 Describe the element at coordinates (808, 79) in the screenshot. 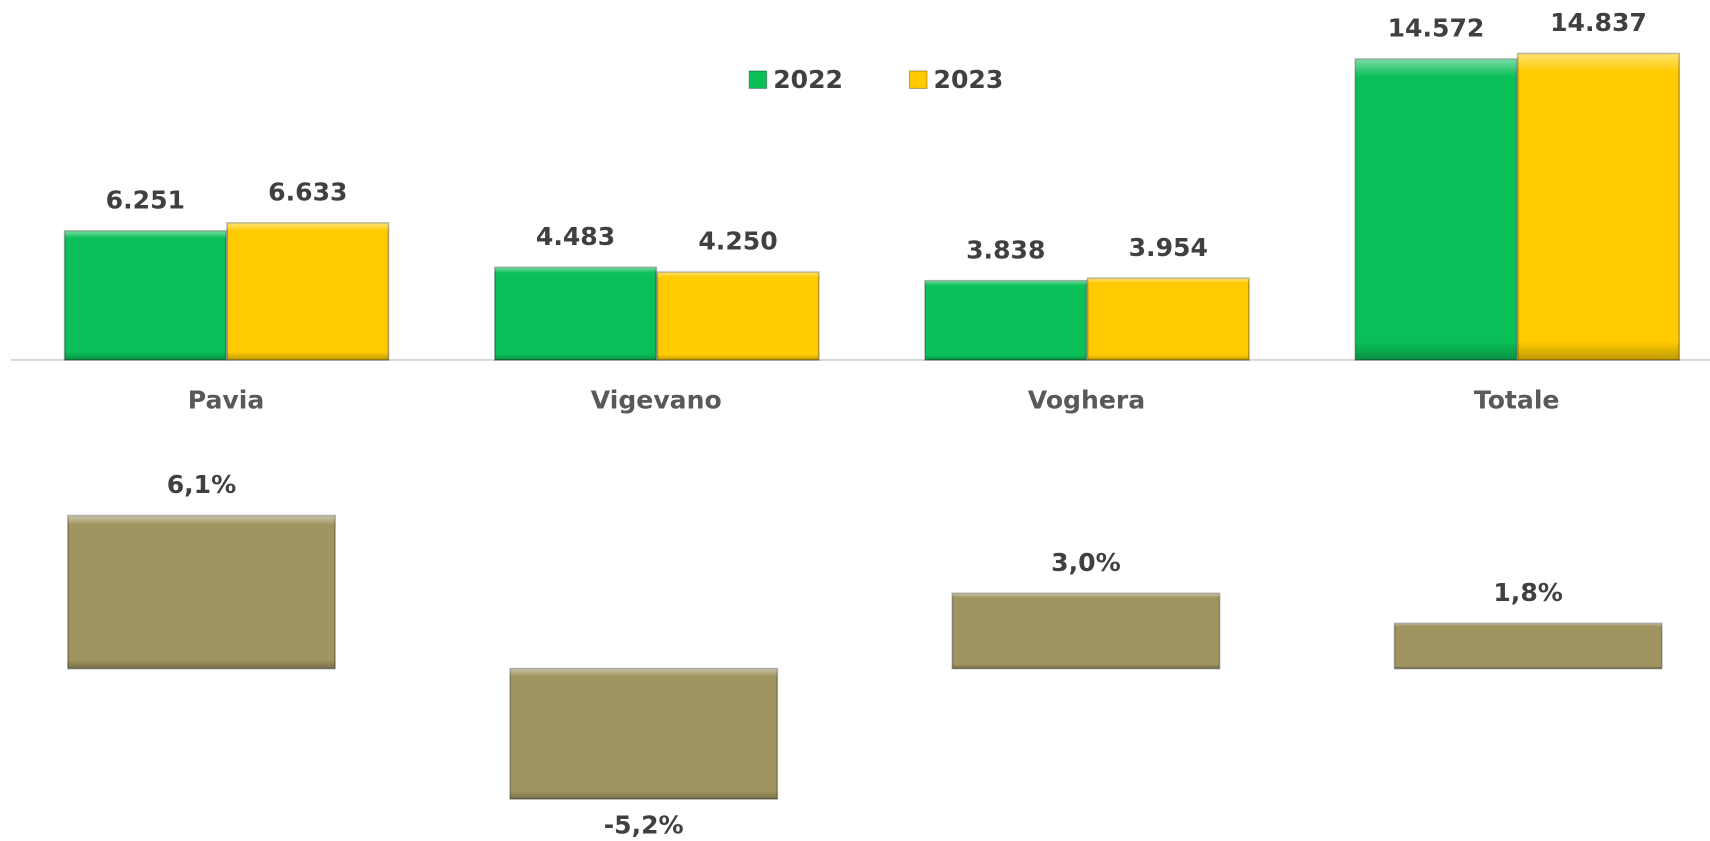

I see `legend-label: 2022` at that location.